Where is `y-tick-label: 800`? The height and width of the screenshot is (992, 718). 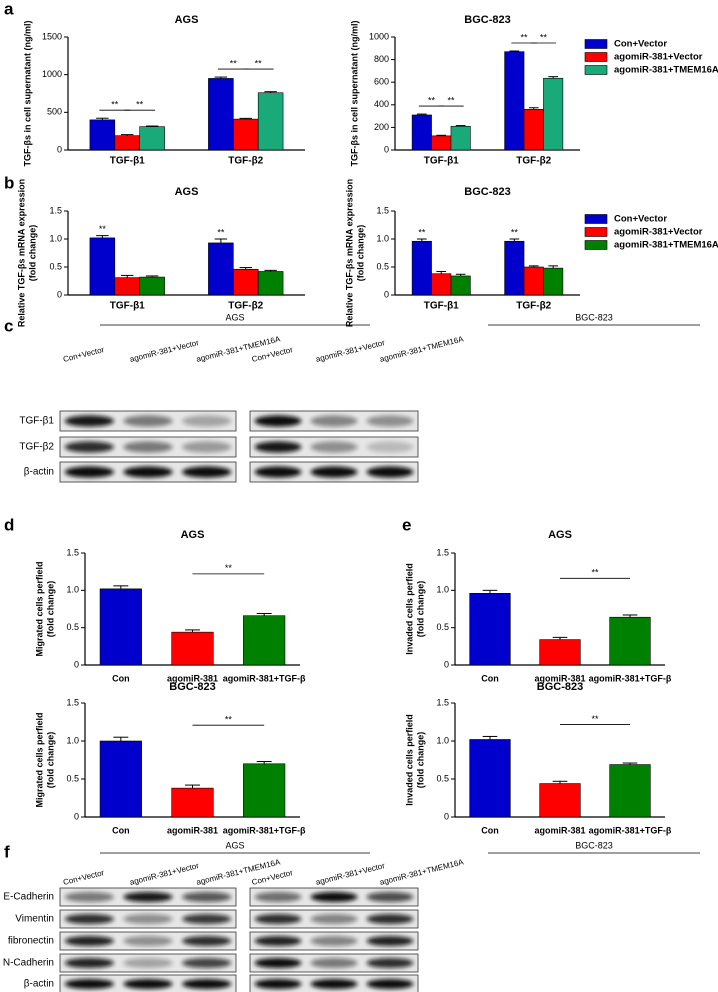
y-tick-label: 800 is located at coordinates (381, 59).